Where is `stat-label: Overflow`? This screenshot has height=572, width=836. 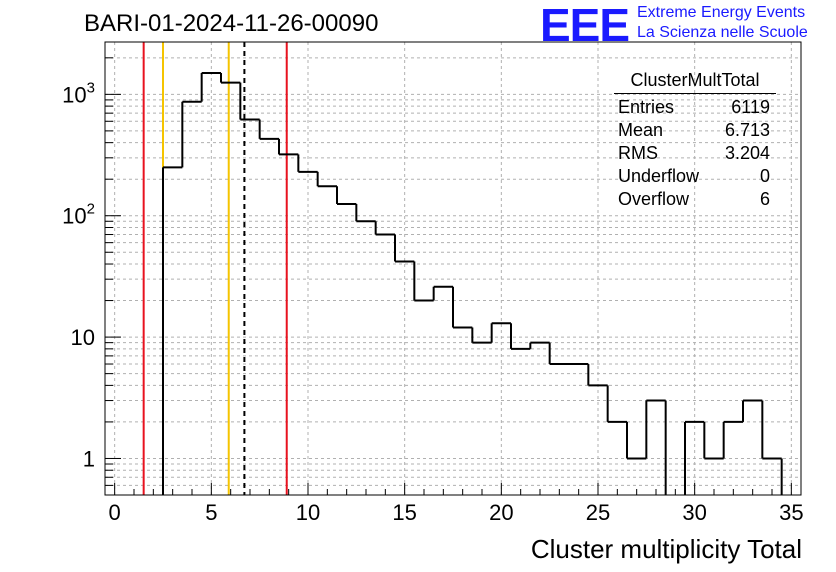 stat-label: Overflow is located at coordinates (654, 199).